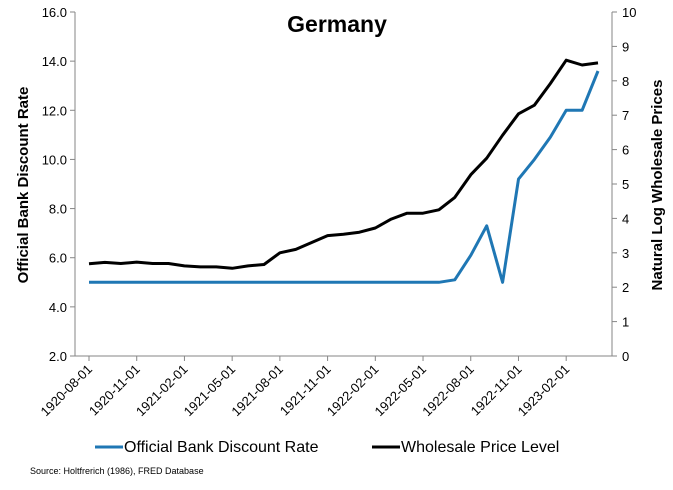 The height and width of the screenshot is (490, 673). Describe the element at coordinates (58, 356) in the screenshot. I see `left-tick-label: 2.0` at that location.